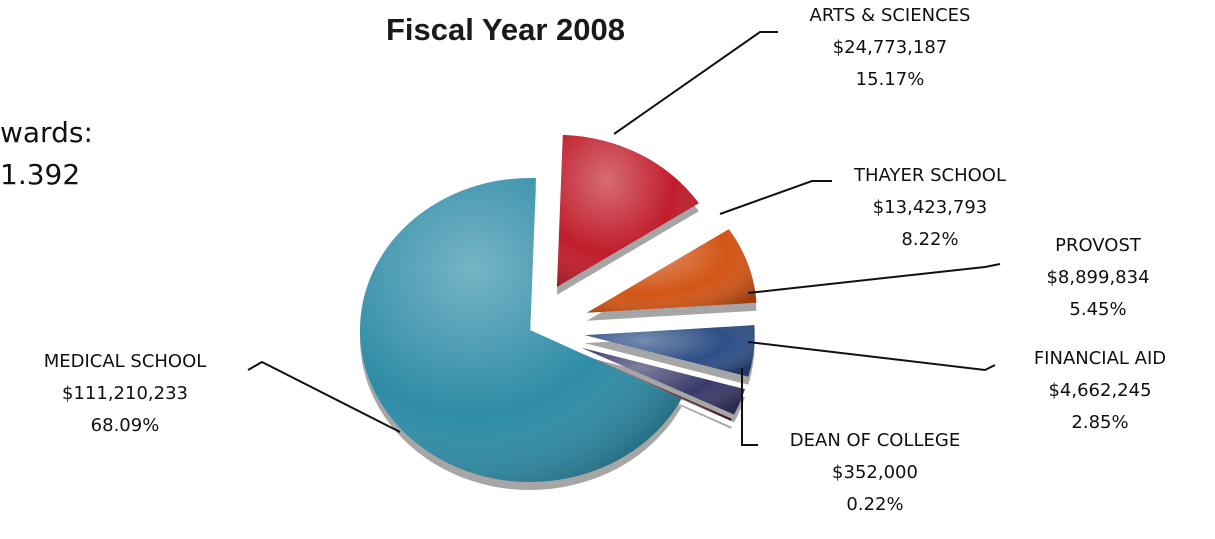 The height and width of the screenshot is (539, 1215). I want to click on slice-highlight-medical-school, so click(521, 330).